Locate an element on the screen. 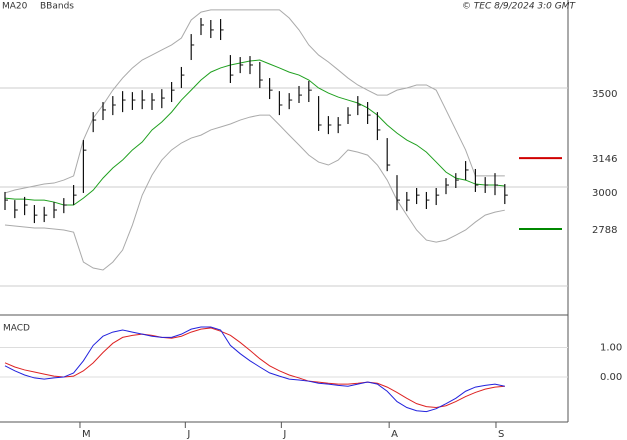 This screenshot has width=627, height=440. y-tick-label: 3000 is located at coordinates (604, 193).